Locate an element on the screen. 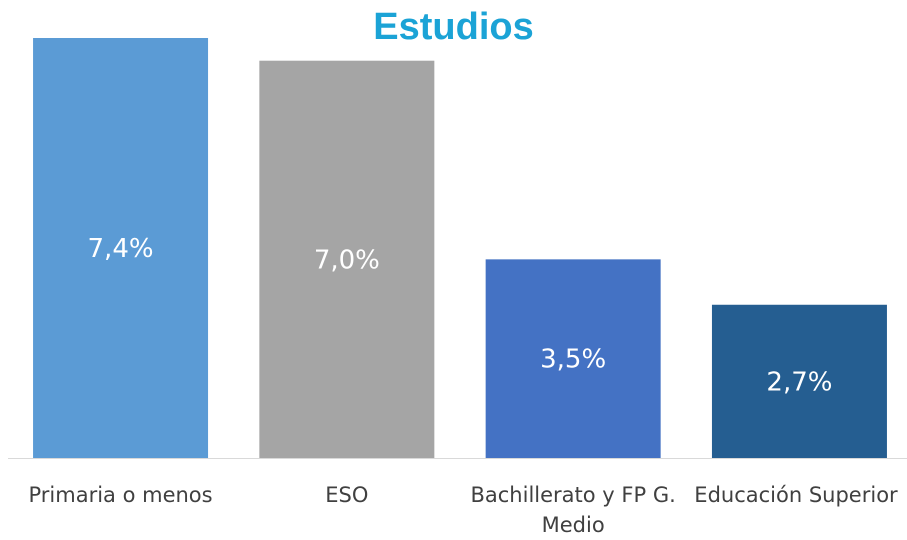  data-label: 7,4% is located at coordinates (121, 249).